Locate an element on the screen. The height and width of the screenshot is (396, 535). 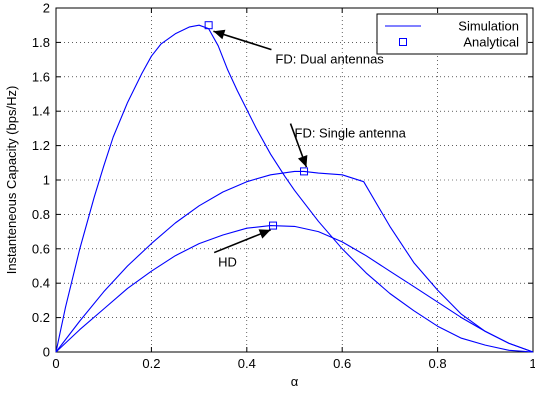
annotation-label-3: HD is located at coordinates (227, 262).